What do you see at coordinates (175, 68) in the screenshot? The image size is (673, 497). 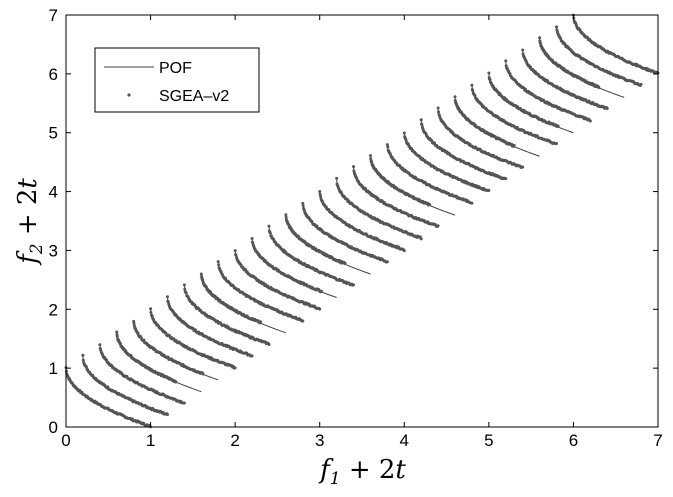 I see `legend-pof-label: POF` at bounding box center [175, 68].